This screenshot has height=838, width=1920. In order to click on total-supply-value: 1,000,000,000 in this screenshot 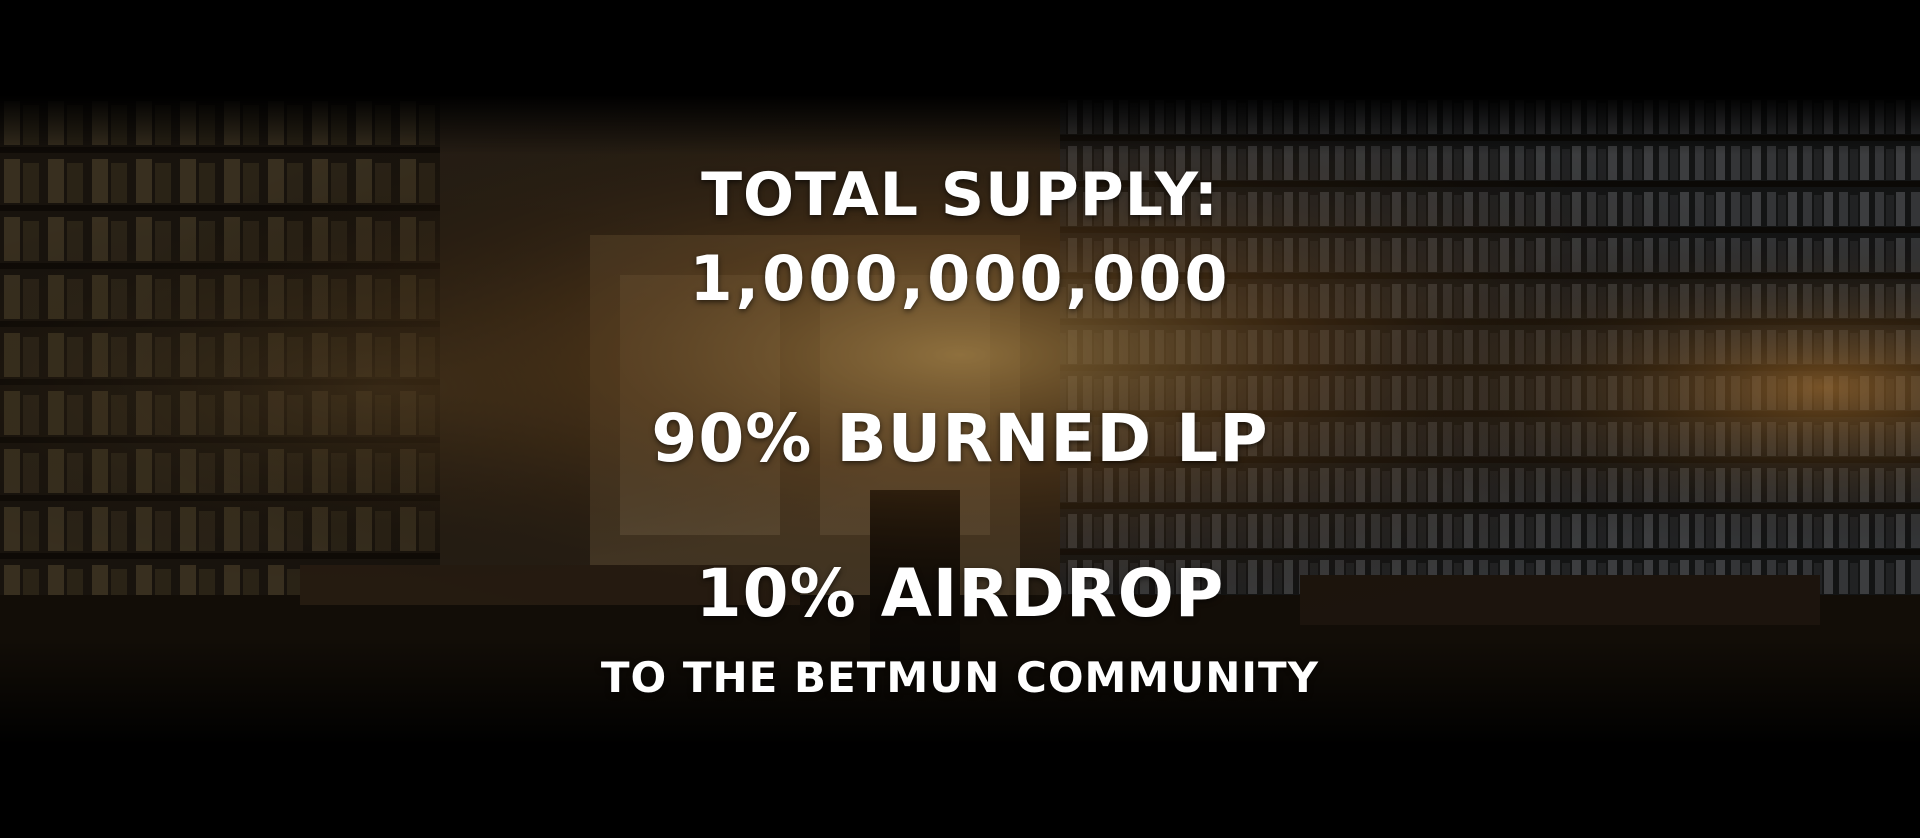, I will do `click(960, 278)`.